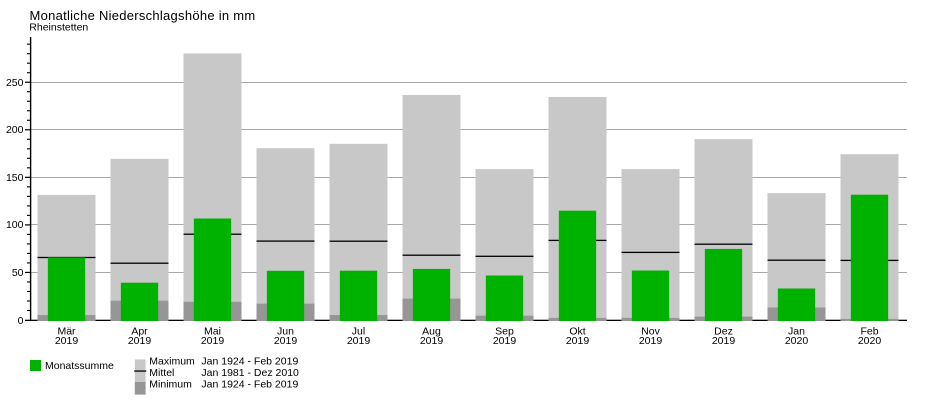 The width and height of the screenshot is (936, 400). What do you see at coordinates (58, 27) in the screenshot?
I see `svg-text: Rheinstetten` at bounding box center [58, 27].